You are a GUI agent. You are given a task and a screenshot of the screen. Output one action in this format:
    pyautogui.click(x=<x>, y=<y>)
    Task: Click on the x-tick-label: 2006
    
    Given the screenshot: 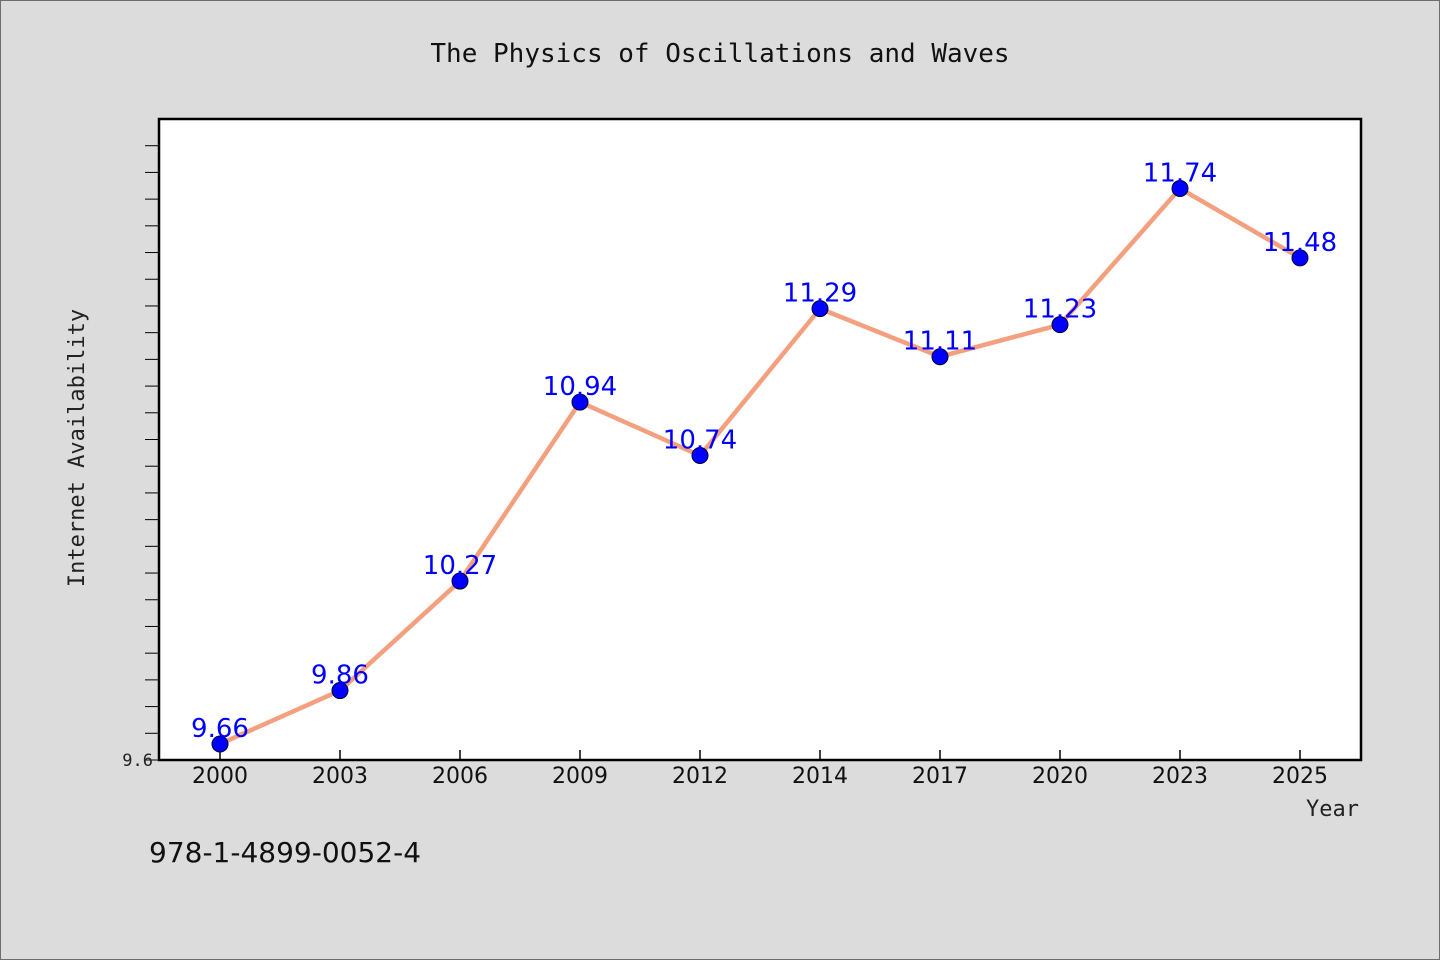 What is the action you would take?
    pyautogui.click(x=460, y=776)
    